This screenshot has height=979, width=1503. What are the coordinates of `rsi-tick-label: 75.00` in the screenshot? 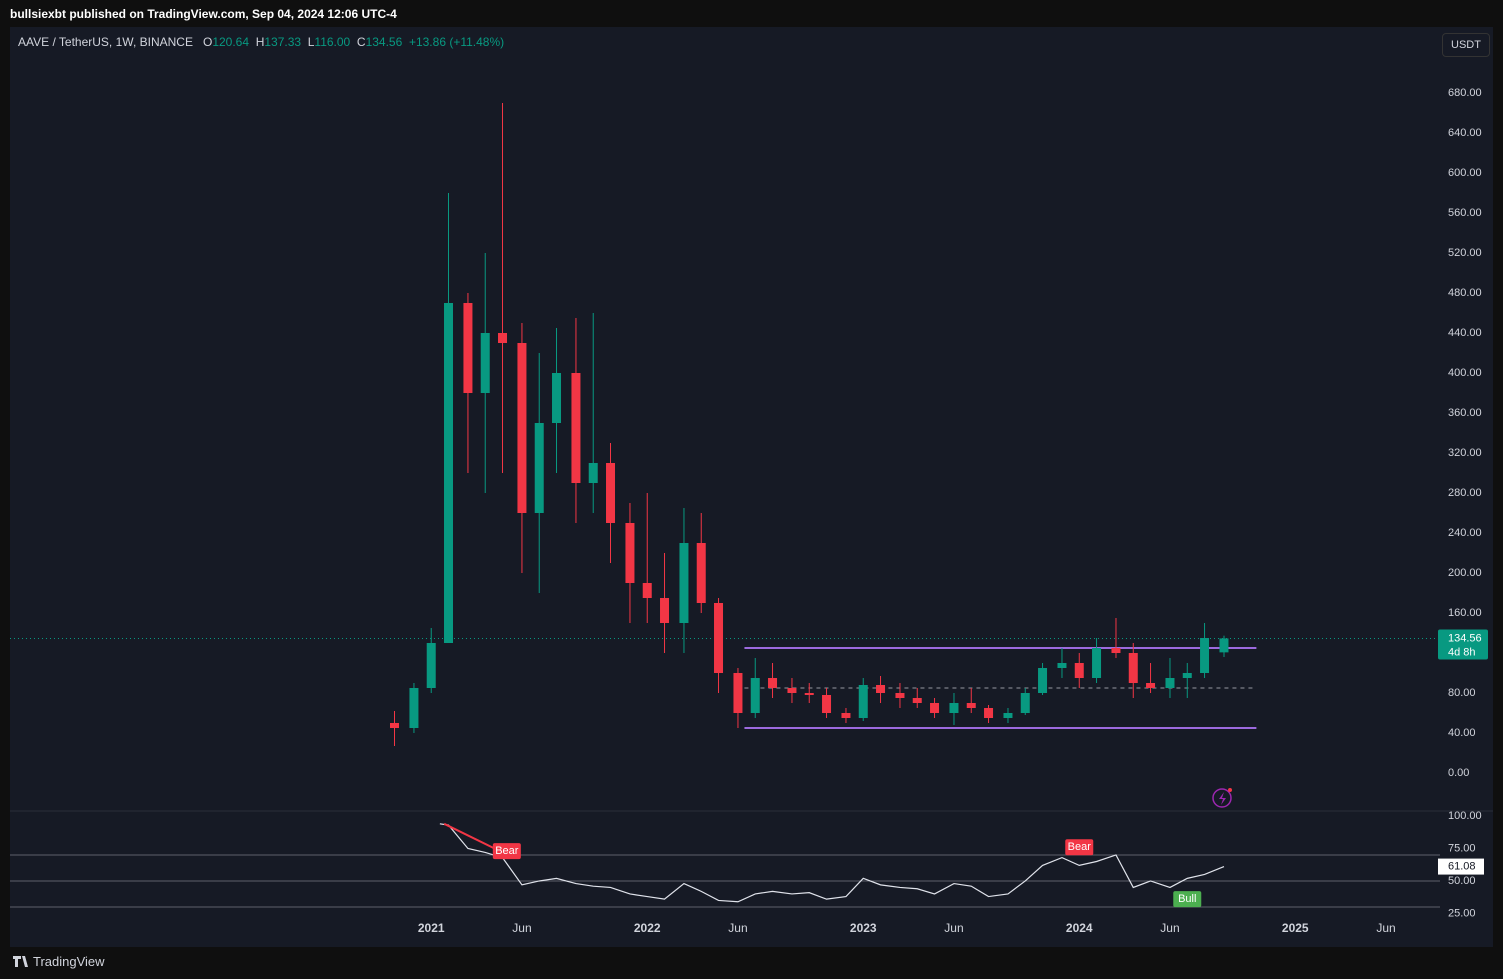 It's located at (1462, 848).